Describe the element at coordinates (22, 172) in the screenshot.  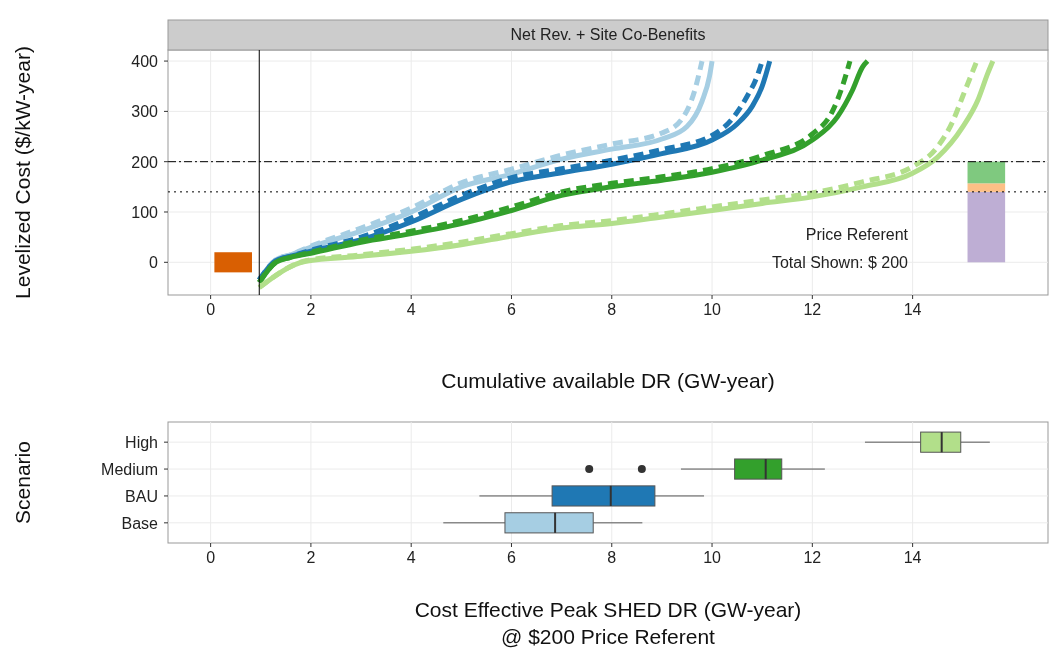
I see `y-axis-title: Levelized Cost ($/kW-year)` at that location.